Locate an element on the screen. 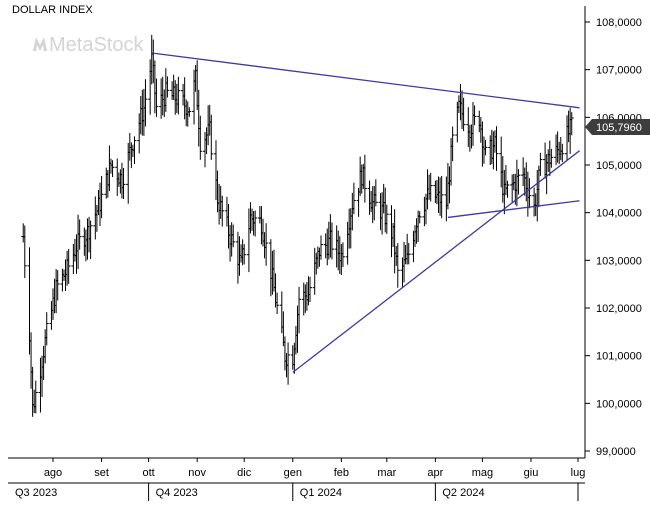 The width and height of the screenshot is (650, 506). x-month-label: set is located at coordinates (101, 473).